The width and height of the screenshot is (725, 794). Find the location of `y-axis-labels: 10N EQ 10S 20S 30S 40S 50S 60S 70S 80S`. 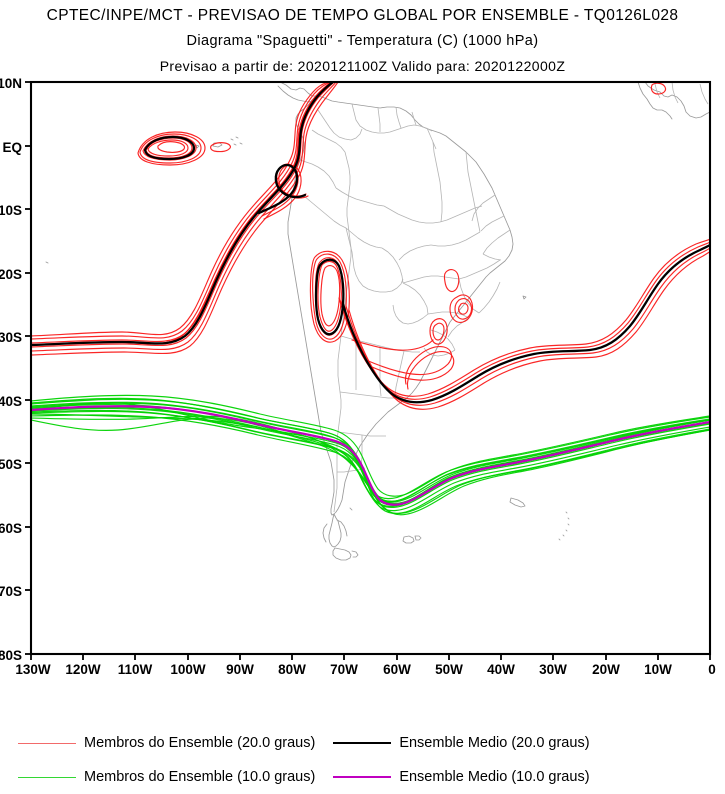

y-axis-labels: 10N EQ 10S 20S 30S 40S 50S 60S 70S 80S is located at coordinates (11, 369).